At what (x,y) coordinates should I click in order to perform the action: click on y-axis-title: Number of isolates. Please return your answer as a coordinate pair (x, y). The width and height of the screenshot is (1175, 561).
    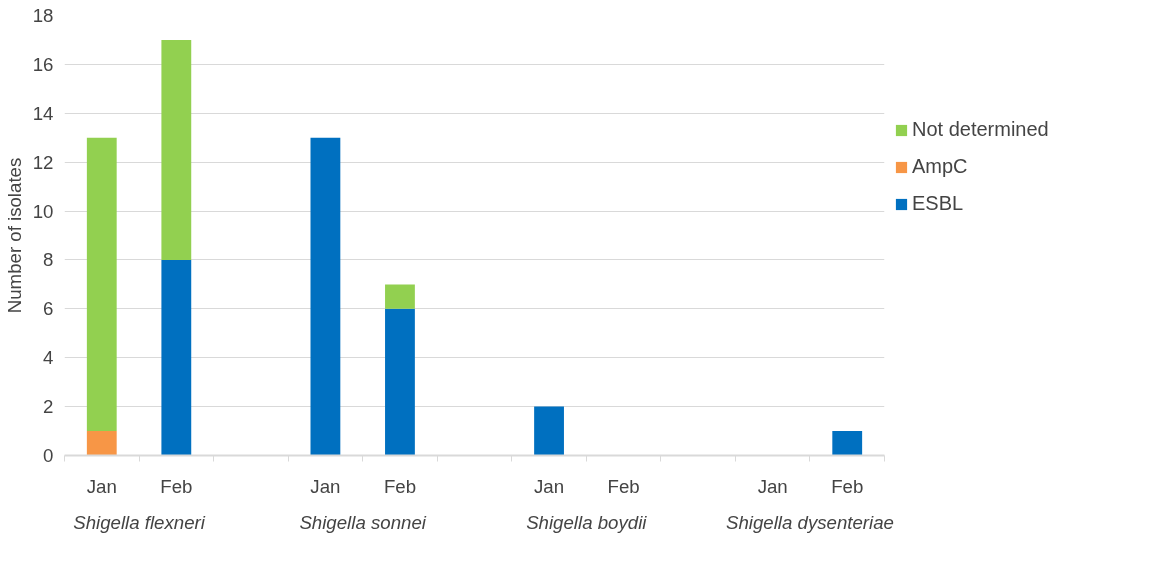
    Looking at the image, I should click on (14, 235).